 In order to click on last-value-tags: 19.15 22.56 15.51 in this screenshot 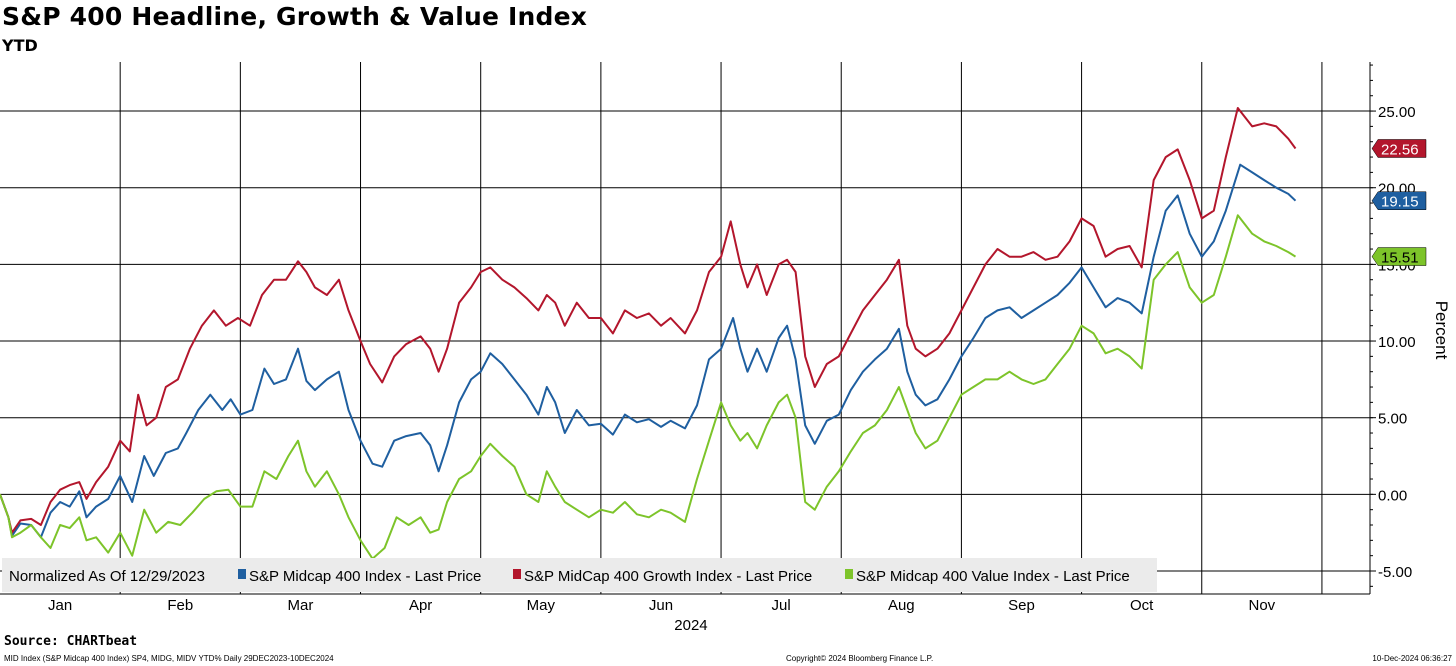, I will do `click(1399, 203)`.